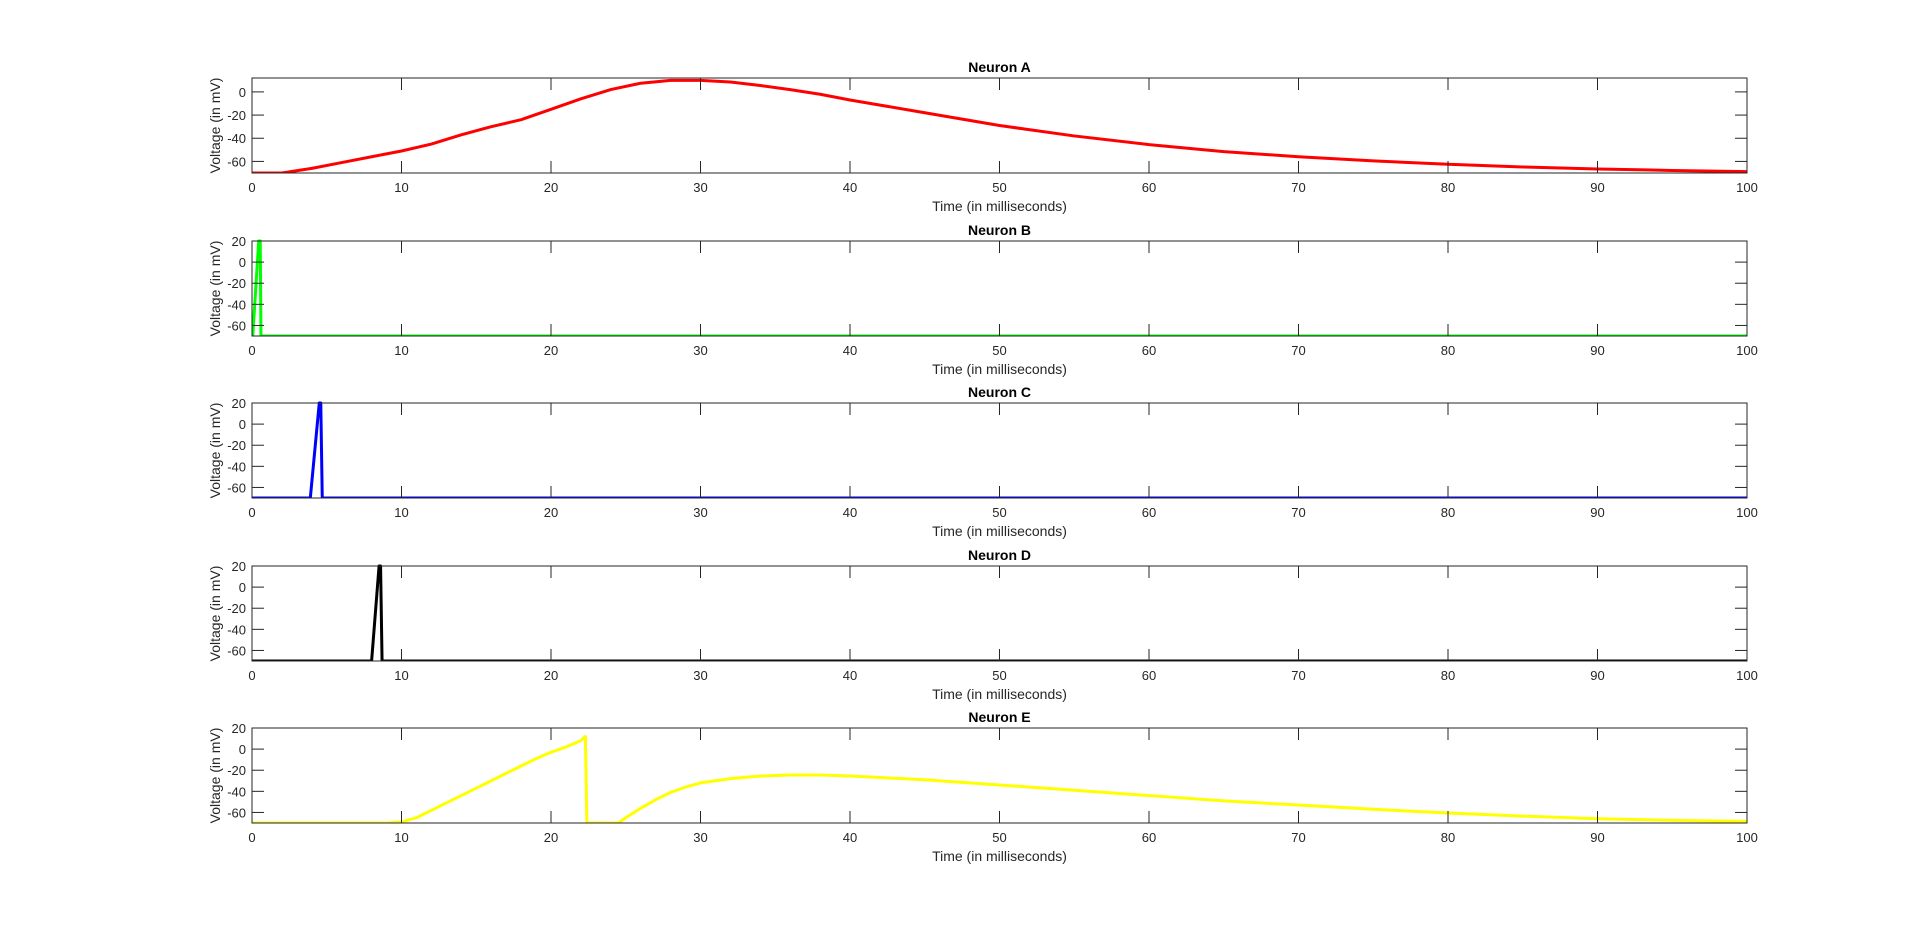 The width and height of the screenshot is (1920, 936). What do you see at coordinates (999, 392) in the screenshot?
I see `chart-title: Neuron C` at bounding box center [999, 392].